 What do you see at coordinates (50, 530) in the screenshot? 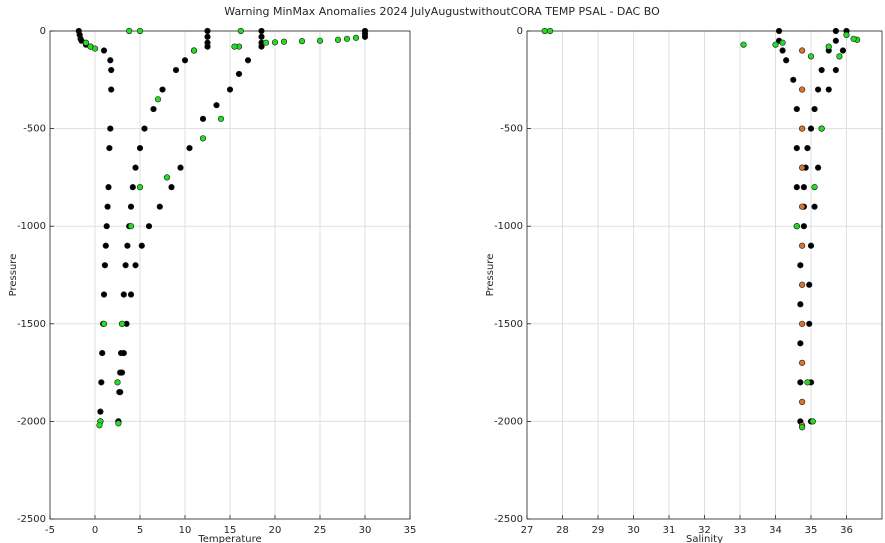
I see `x-tick-label: -5` at bounding box center [50, 530].